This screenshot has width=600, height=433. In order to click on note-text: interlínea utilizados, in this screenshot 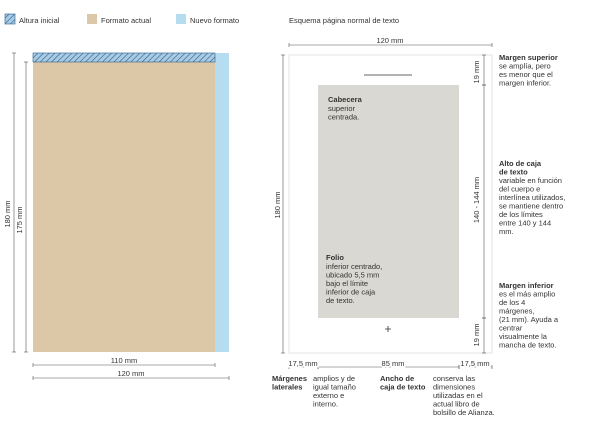, I will do `click(532, 197)`.